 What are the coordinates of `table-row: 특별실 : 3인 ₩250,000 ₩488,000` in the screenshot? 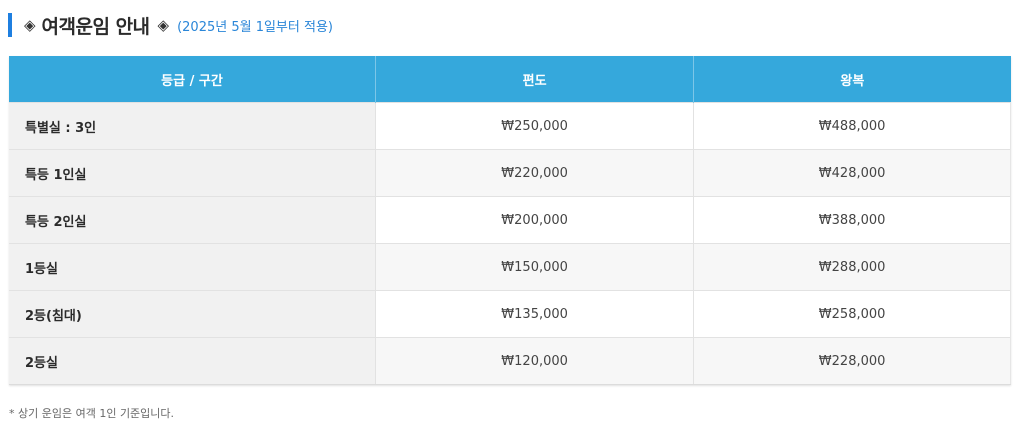 It's located at (510, 126).